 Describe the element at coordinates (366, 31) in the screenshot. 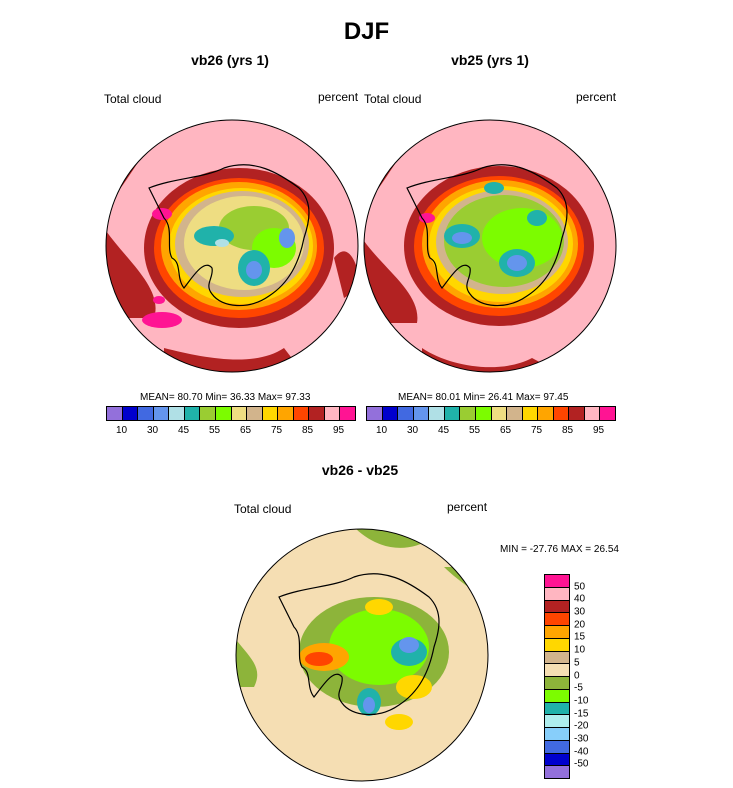

I see `figure-title: DJF` at that location.